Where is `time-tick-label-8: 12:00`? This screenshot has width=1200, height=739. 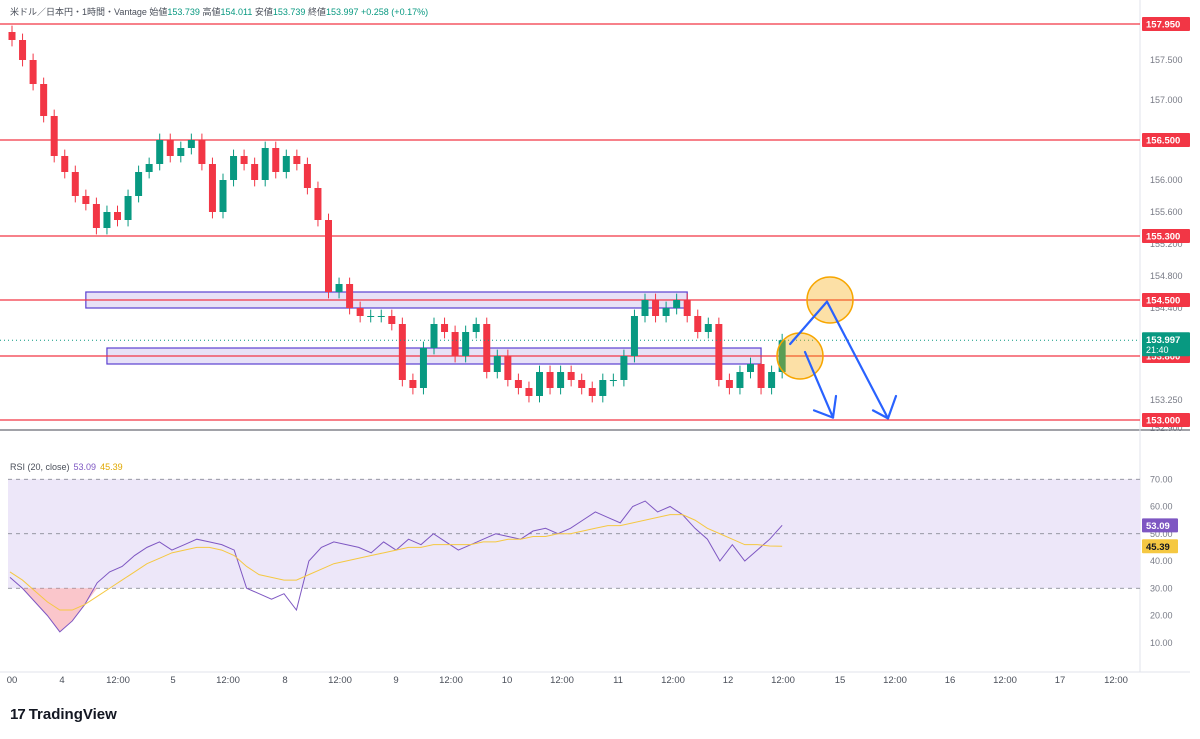
time-tick-label-8: 12:00 is located at coordinates (451, 680).